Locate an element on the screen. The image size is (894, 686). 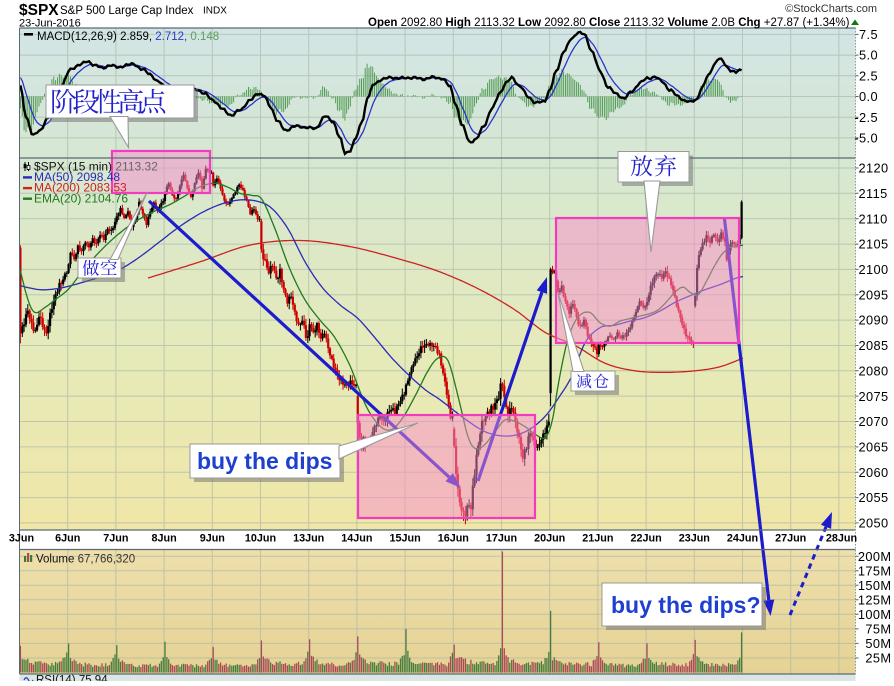
svg-text: RSI(14) 75.94 is located at coordinates (72, 678).